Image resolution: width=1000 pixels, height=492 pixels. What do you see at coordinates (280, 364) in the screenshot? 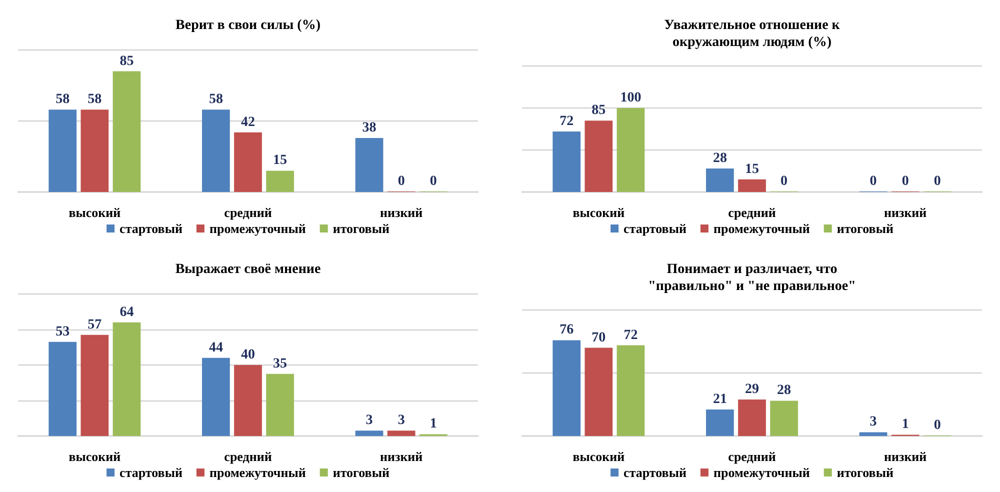
I see `data-label: 35` at bounding box center [280, 364].